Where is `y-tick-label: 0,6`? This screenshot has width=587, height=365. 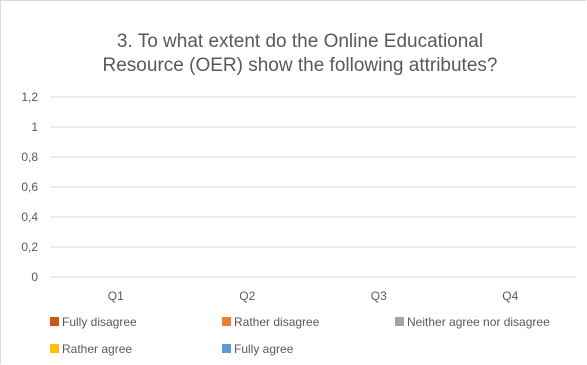
y-tick-label: 0,6 is located at coordinates (29, 187).